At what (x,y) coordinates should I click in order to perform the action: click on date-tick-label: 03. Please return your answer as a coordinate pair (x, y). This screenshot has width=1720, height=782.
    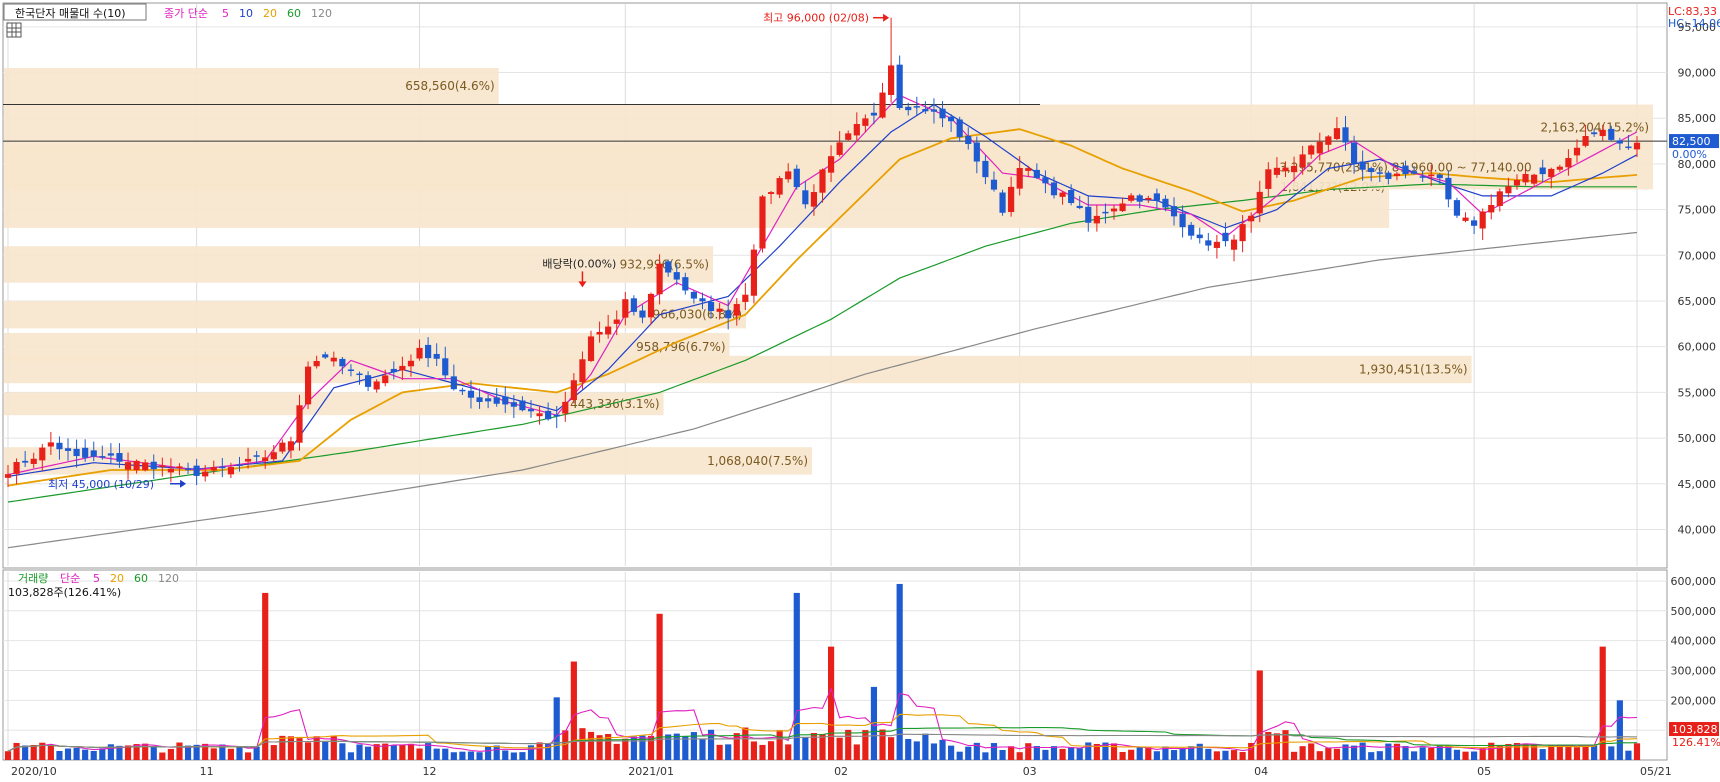
    Looking at the image, I should click on (1030, 771).